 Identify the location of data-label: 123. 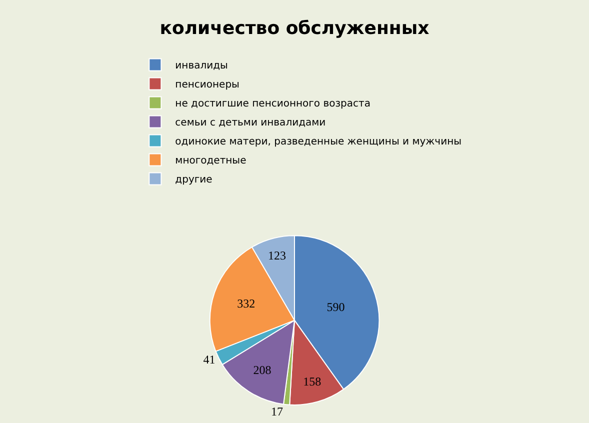
(277, 255).